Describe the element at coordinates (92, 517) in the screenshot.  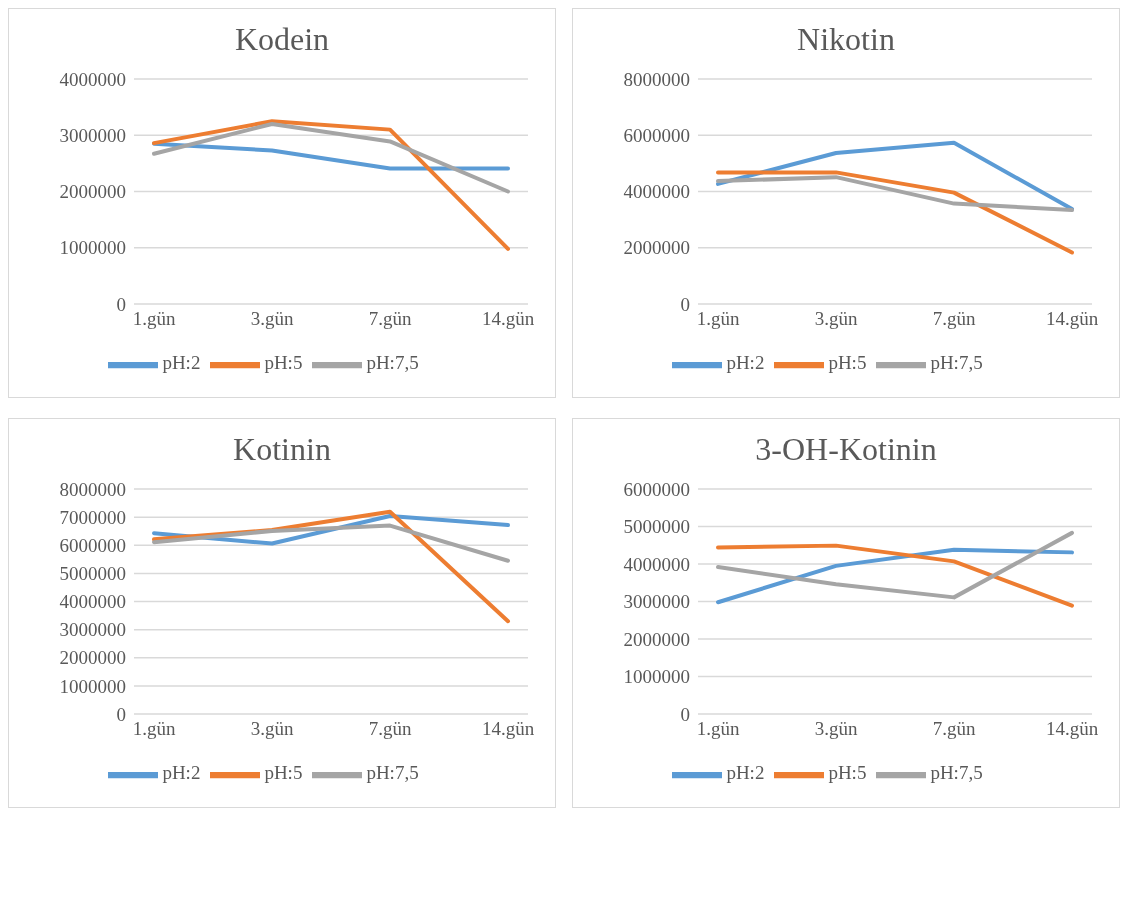
I see `y-tick-label: 7000000` at that location.